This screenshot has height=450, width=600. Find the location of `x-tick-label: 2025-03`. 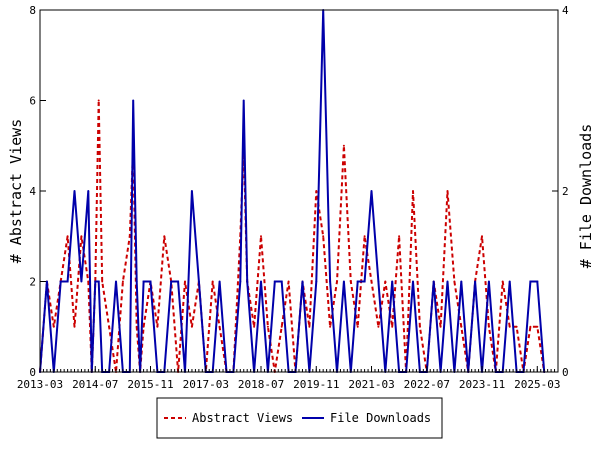

x-tick-label: 2025-03 is located at coordinates (537, 384).